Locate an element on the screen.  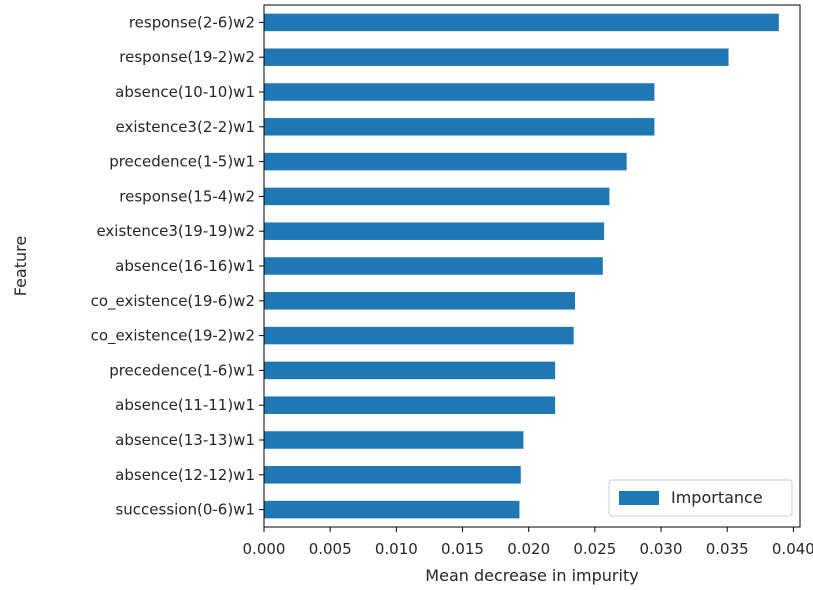
legend: Importance is located at coordinates (700, 498).